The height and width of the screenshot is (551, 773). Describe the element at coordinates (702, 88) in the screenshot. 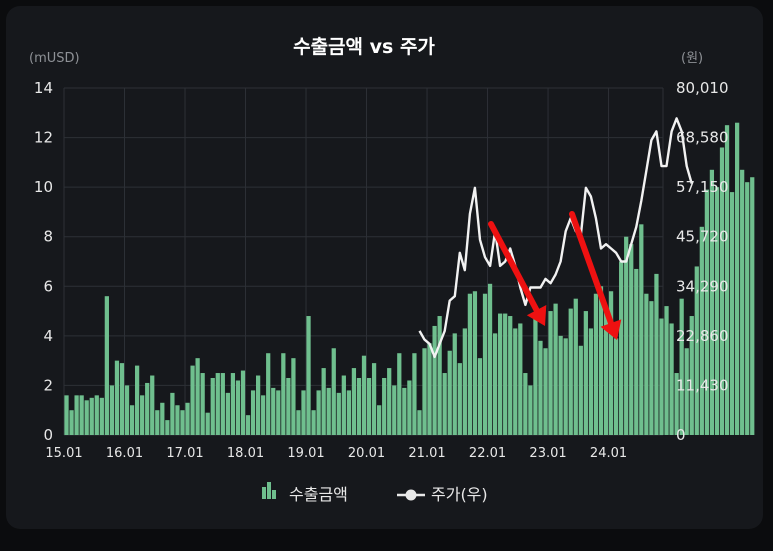

I see `right-tick-label: 80,010` at that location.